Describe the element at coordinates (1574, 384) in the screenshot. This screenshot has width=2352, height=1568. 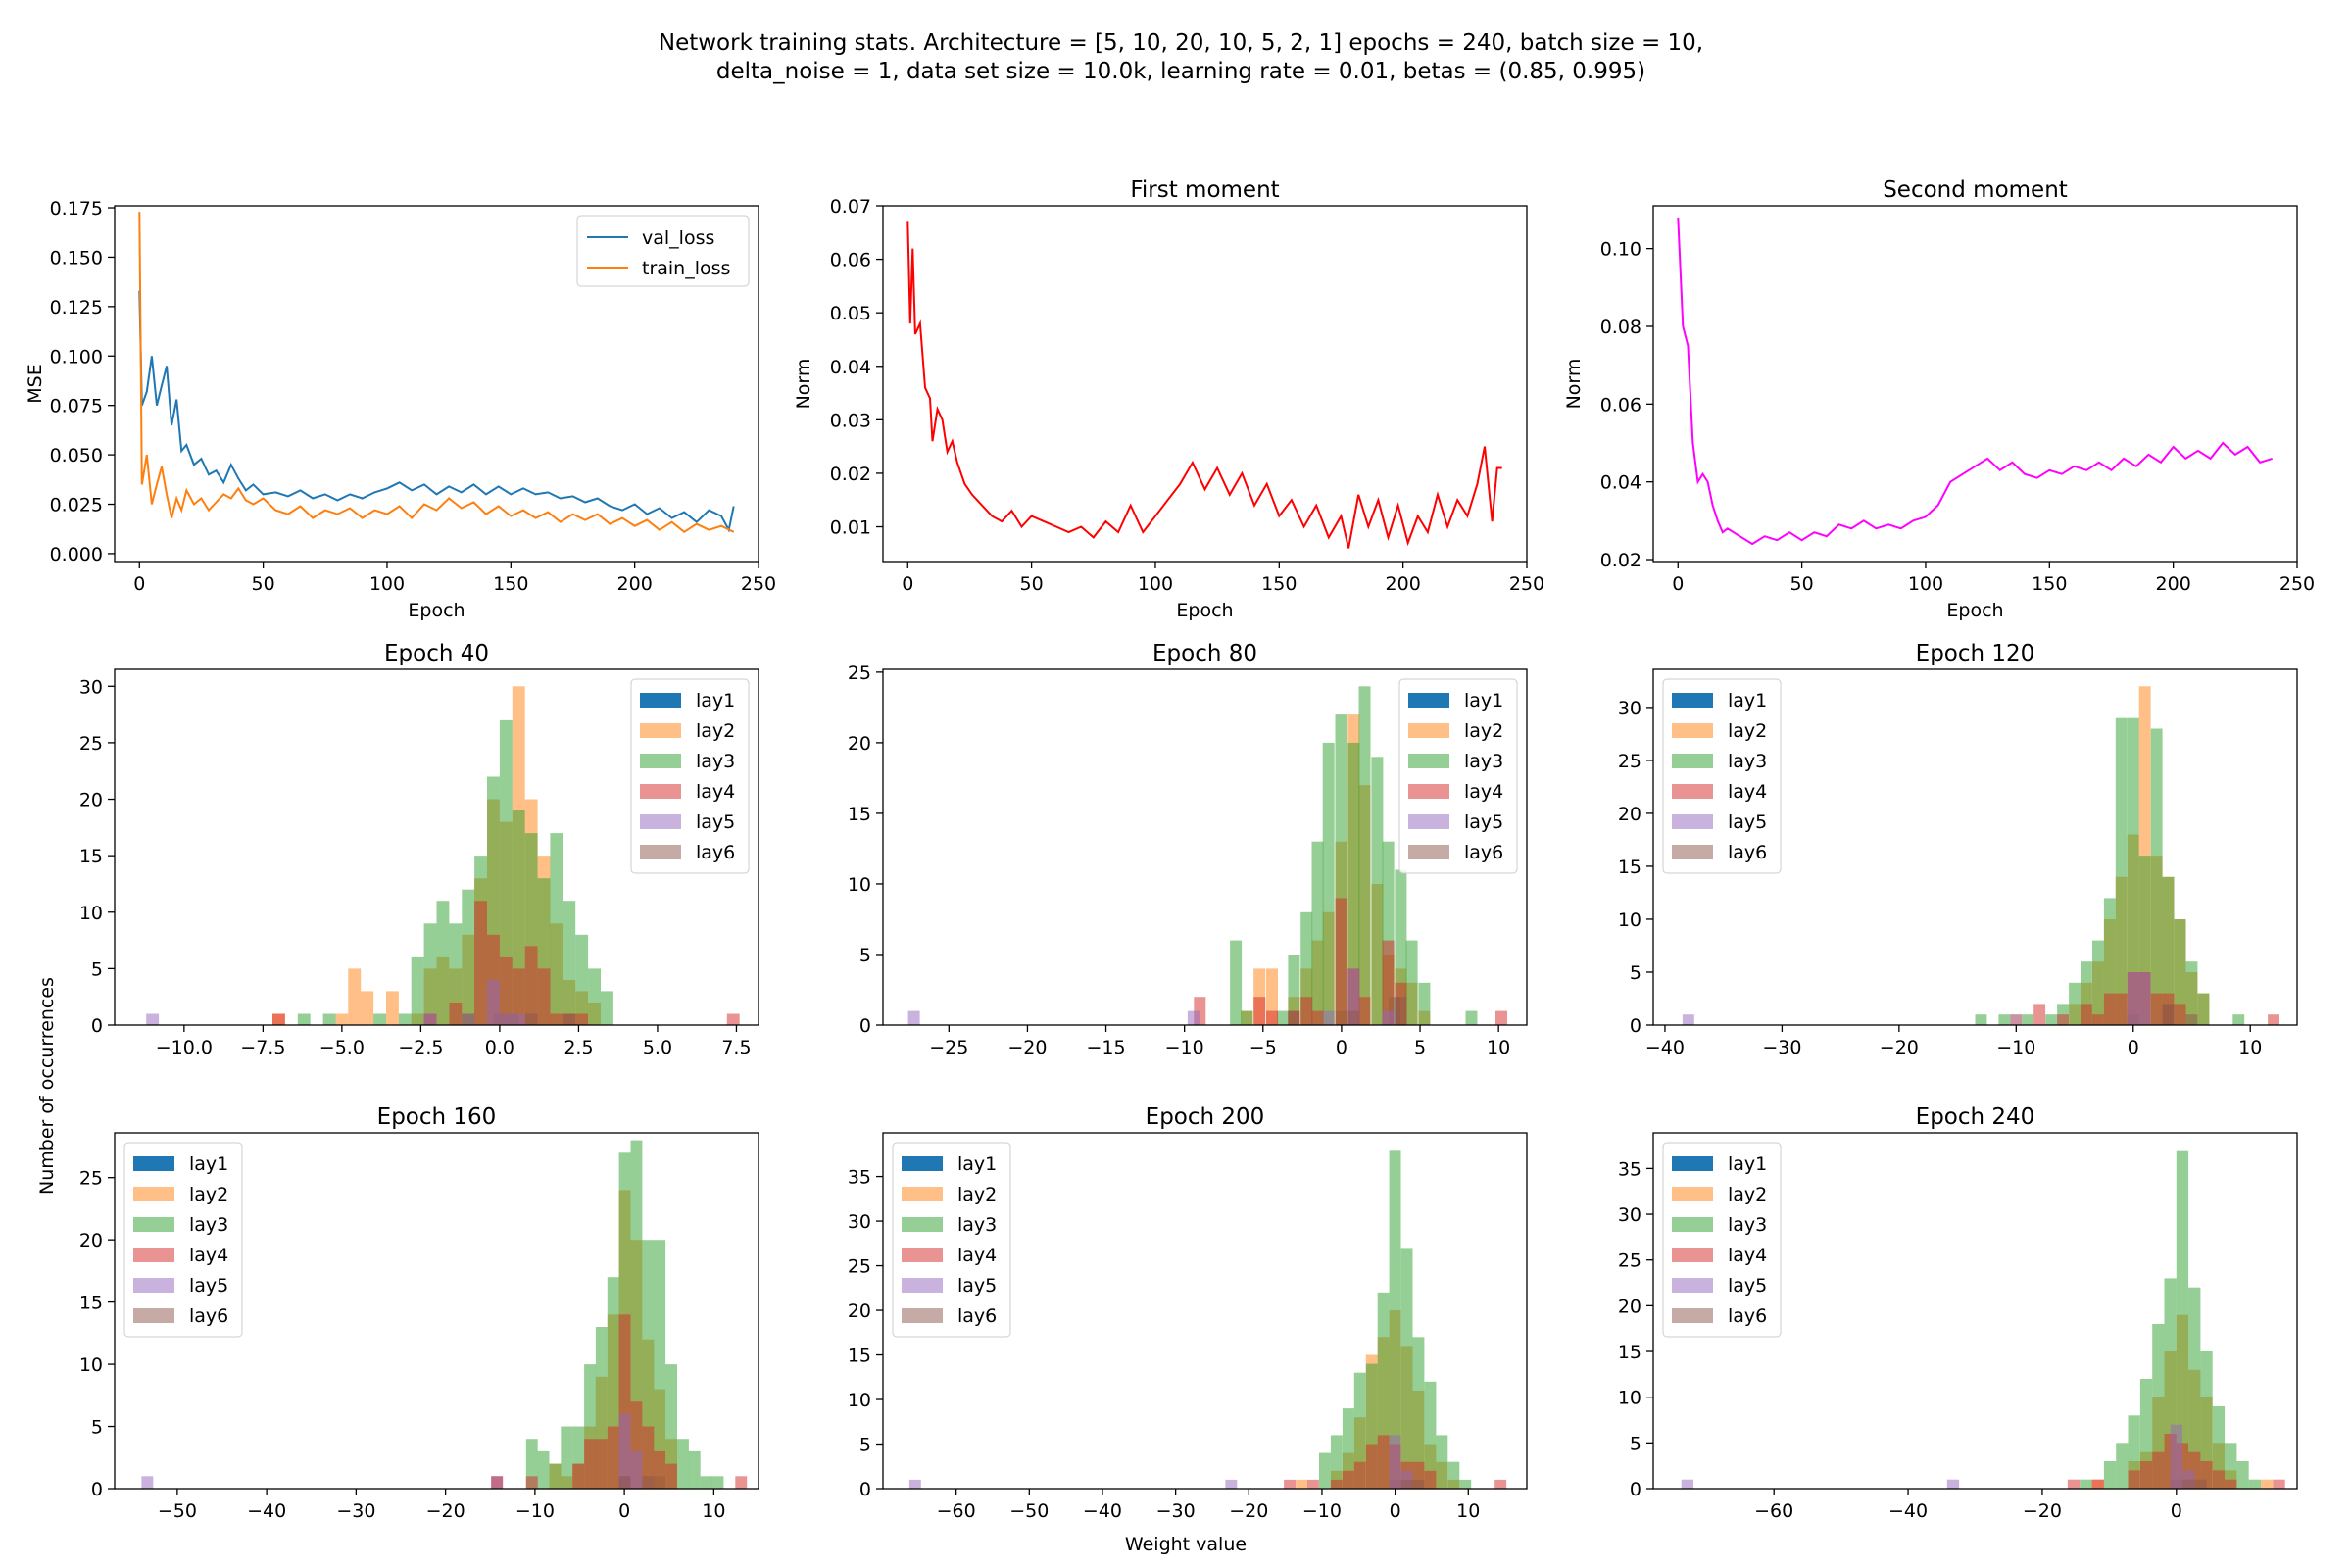
I see `y-axis-label: Norm` at that location.